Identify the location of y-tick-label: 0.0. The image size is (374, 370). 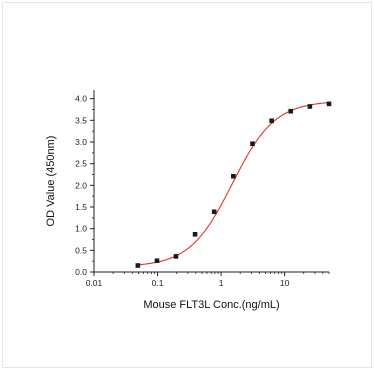
(81, 272).